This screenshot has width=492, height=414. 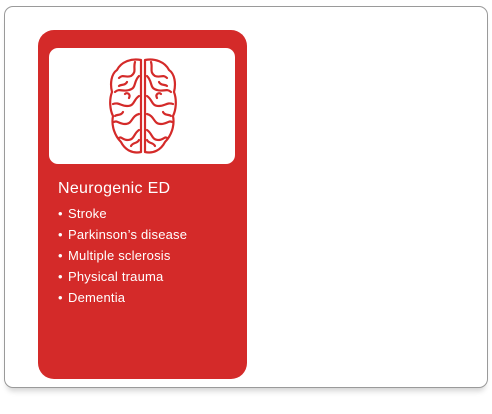 What do you see at coordinates (122, 297) in the screenshot?
I see `list-item: Dementia` at bounding box center [122, 297].